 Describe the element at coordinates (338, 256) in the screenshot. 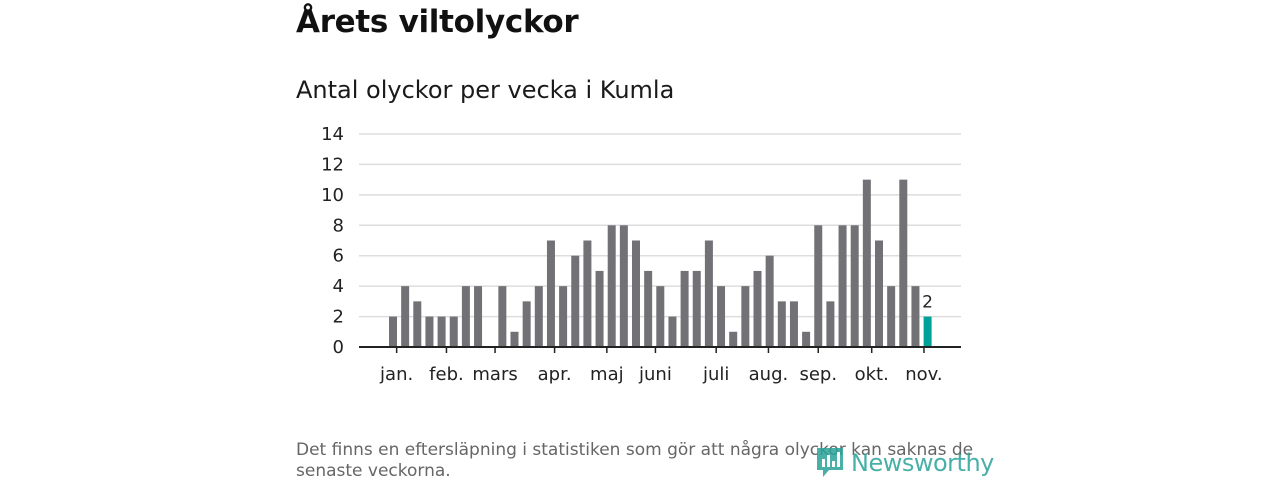

I see `y-tick-label: 6` at that location.